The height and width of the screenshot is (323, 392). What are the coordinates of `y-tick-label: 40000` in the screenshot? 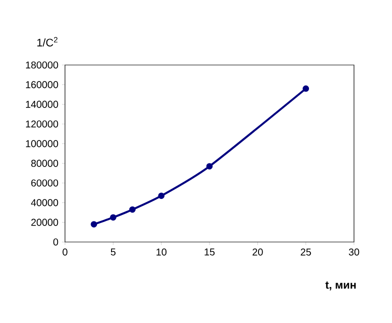 It's located at (44, 202).